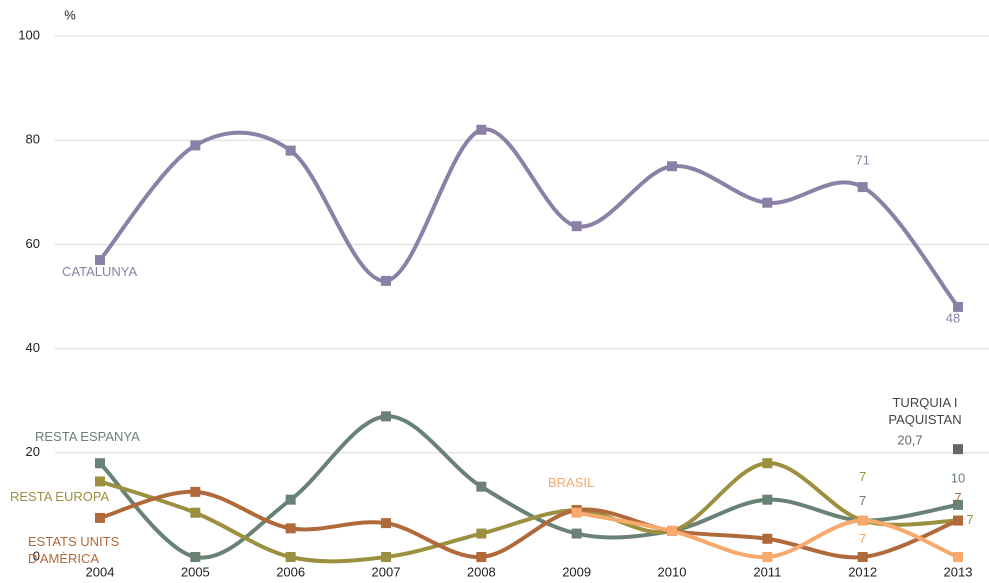 This screenshot has height=583, width=989. Describe the element at coordinates (909, 440) in the screenshot. I see `data-label: 20,7` at that location.